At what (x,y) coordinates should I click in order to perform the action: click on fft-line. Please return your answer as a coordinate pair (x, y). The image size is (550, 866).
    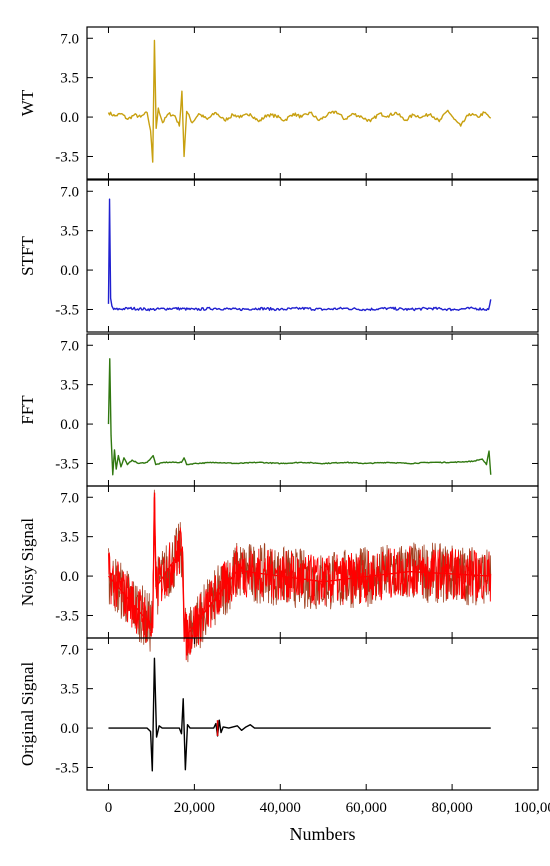
    Looking at the image, I should click on (299, 417).